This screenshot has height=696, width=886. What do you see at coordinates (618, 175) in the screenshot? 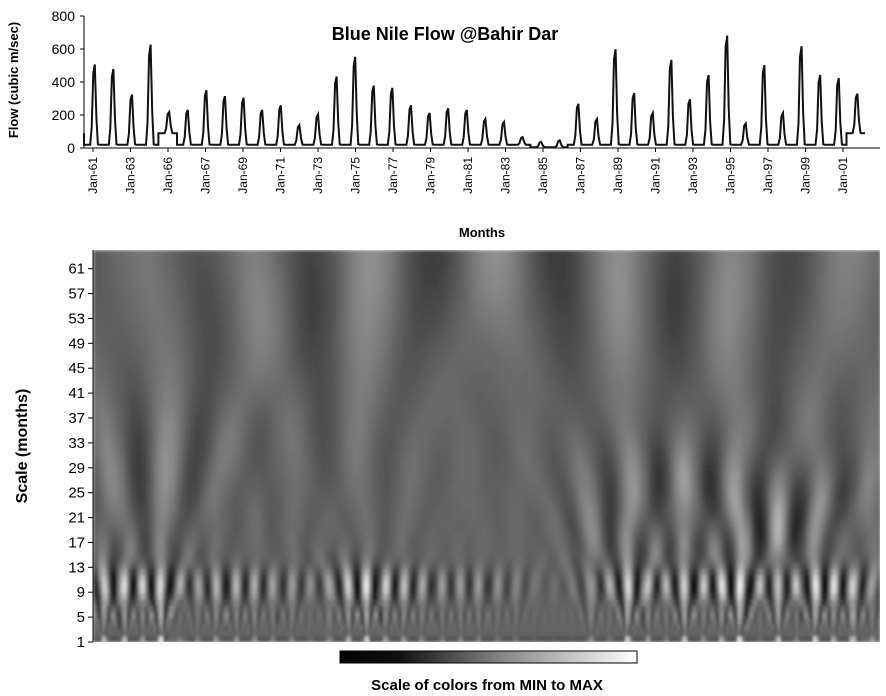
I see `x-tick-label: Jan-89` at bounding box center [618, 175].